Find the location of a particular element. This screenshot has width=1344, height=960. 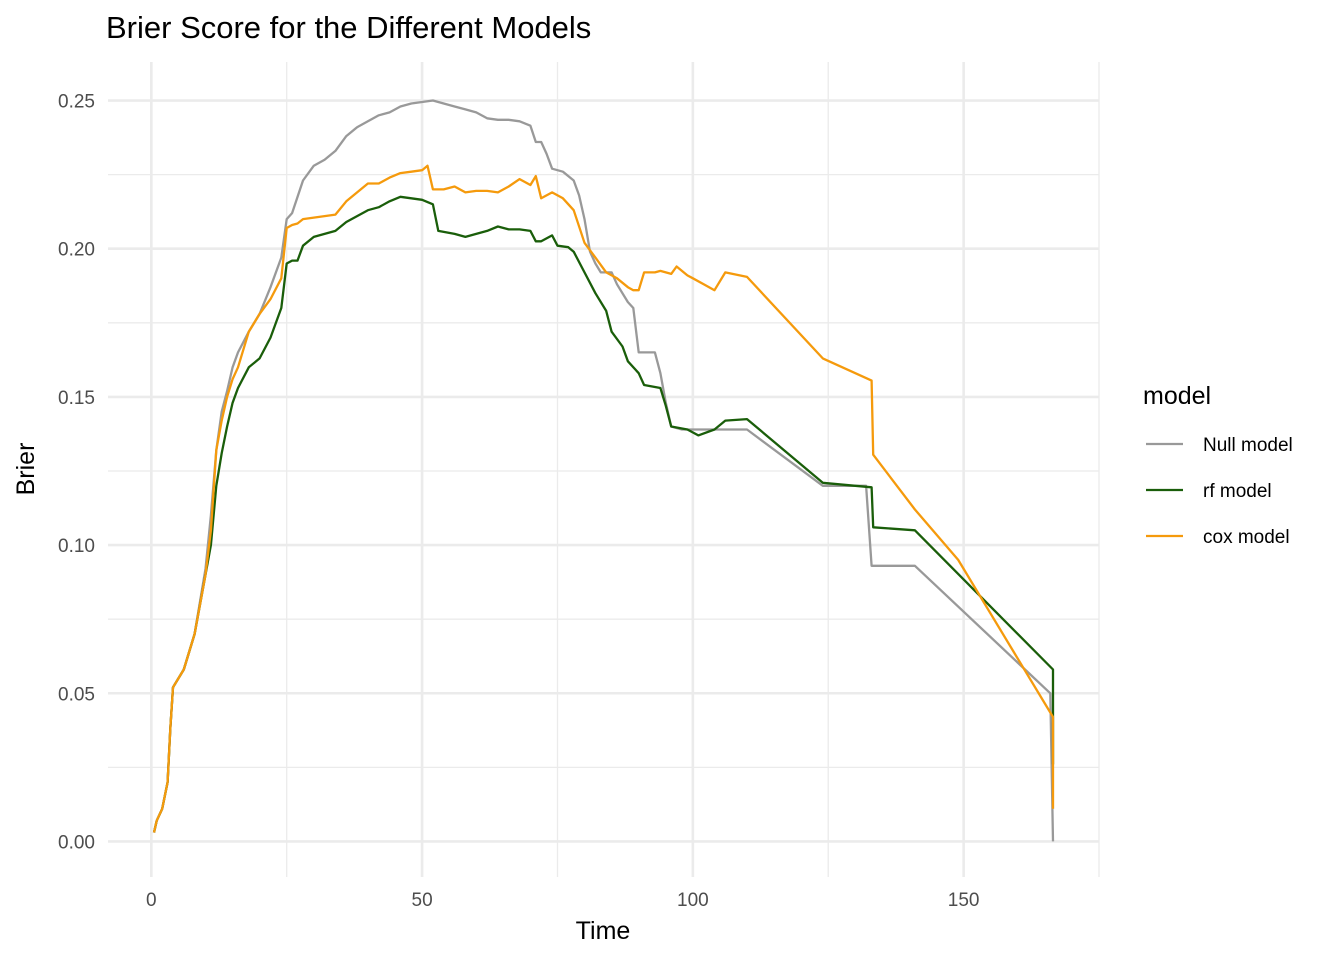

y-tick-label: 0.05 is located at coordinates (76, 694).